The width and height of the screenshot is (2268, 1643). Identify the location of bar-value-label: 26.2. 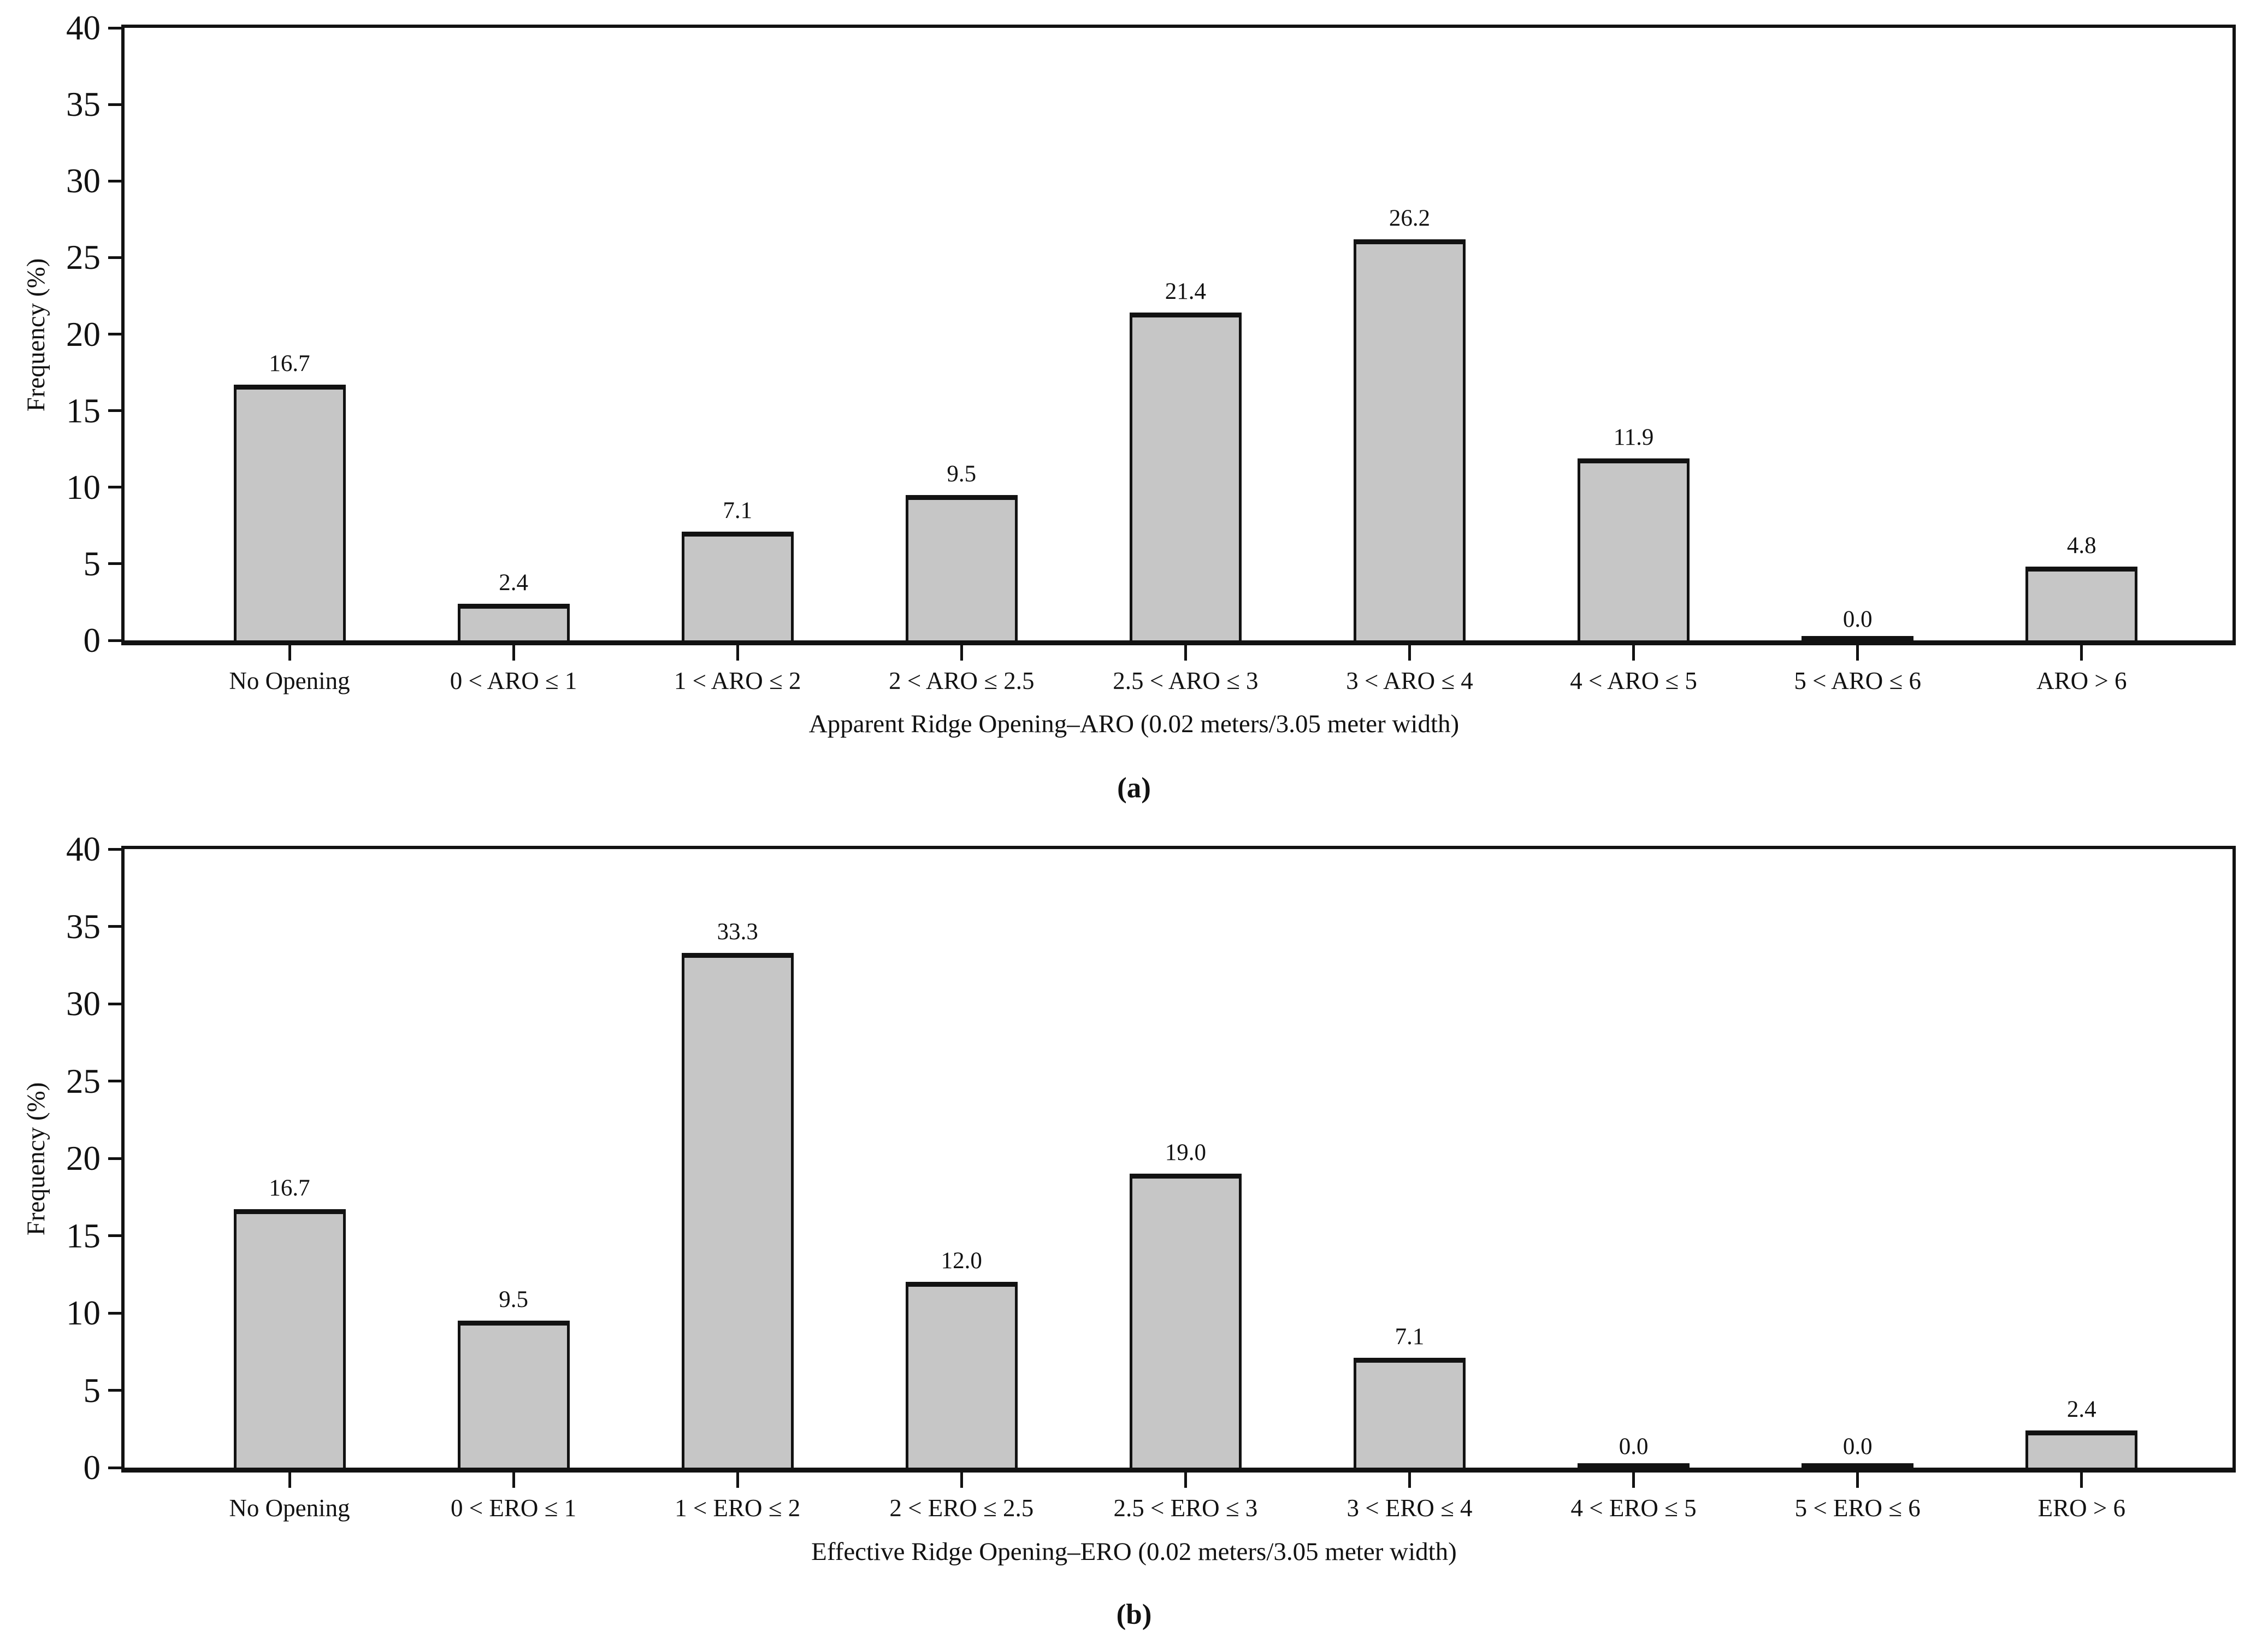
(1410, 218).